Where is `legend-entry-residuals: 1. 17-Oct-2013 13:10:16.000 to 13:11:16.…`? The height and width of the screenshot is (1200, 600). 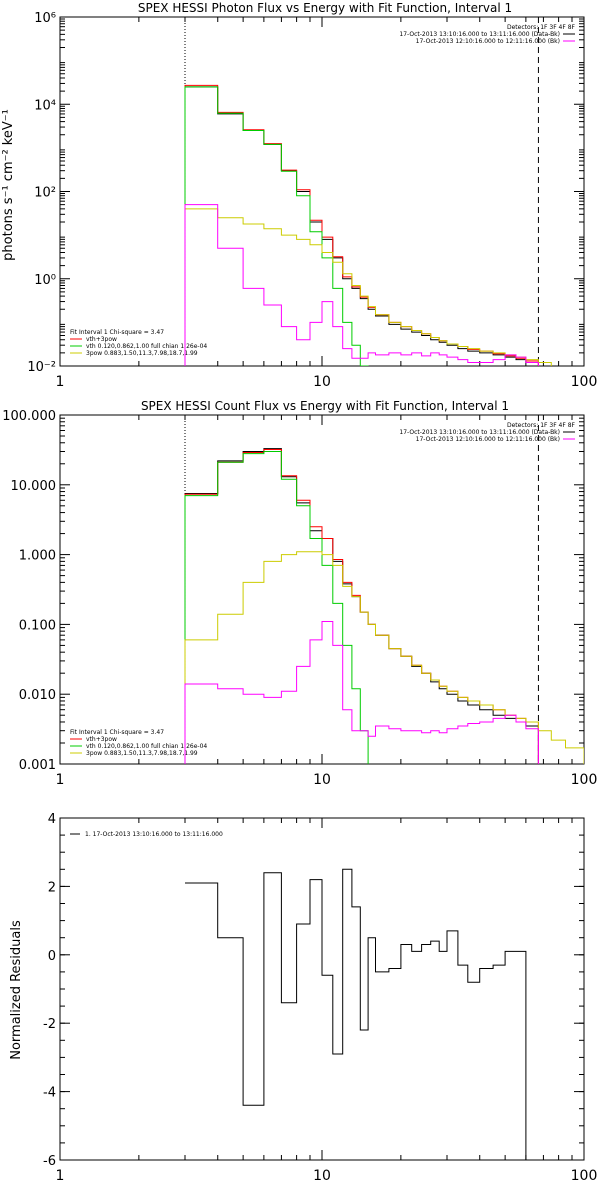
legend-entry-residuals: 1. 17-Oct-2013 13:10:16.000 to 13:11:16.… is located at coordinates (154, 834).